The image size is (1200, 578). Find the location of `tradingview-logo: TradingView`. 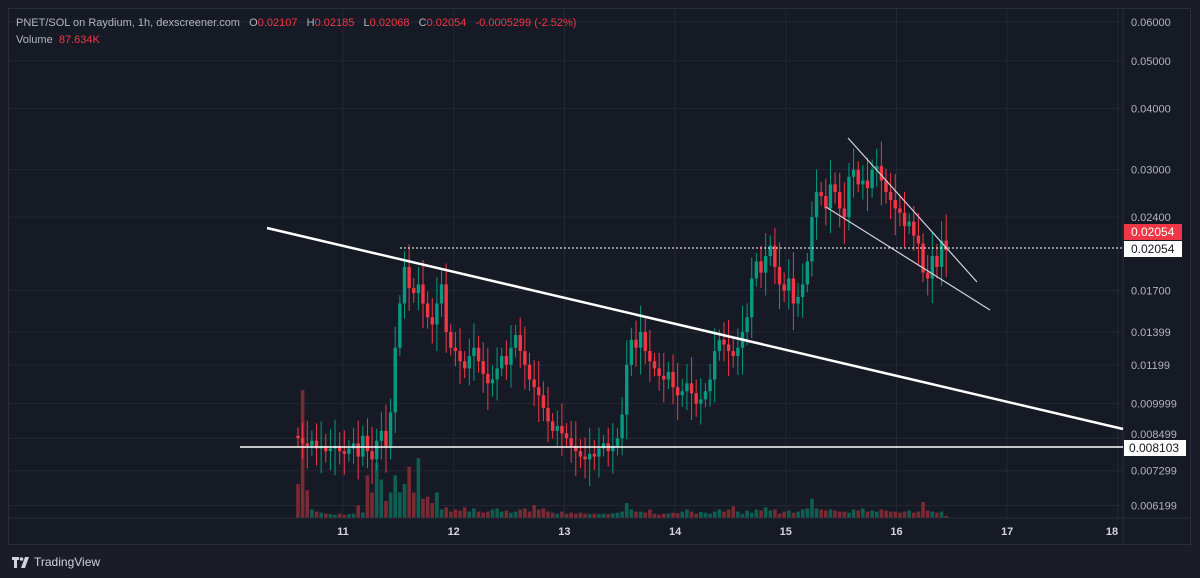

tradingview-logo: TradingView is located at coordinates (56, 562).